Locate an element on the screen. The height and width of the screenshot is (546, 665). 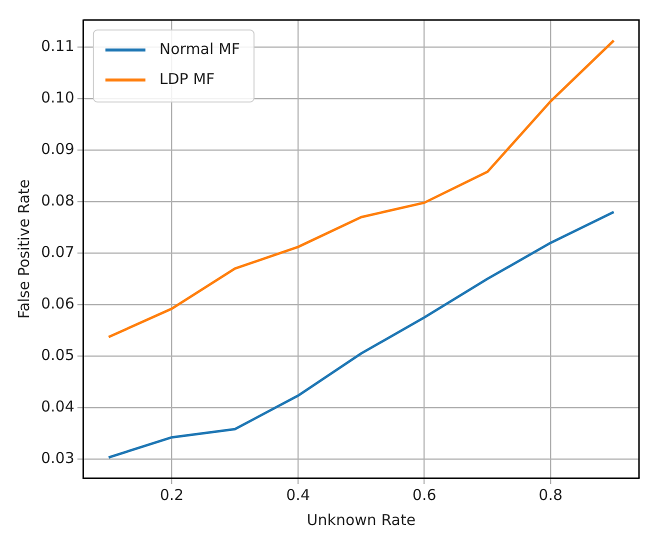
x-tick-label: 0.6 is located at coordinates (424, 495).